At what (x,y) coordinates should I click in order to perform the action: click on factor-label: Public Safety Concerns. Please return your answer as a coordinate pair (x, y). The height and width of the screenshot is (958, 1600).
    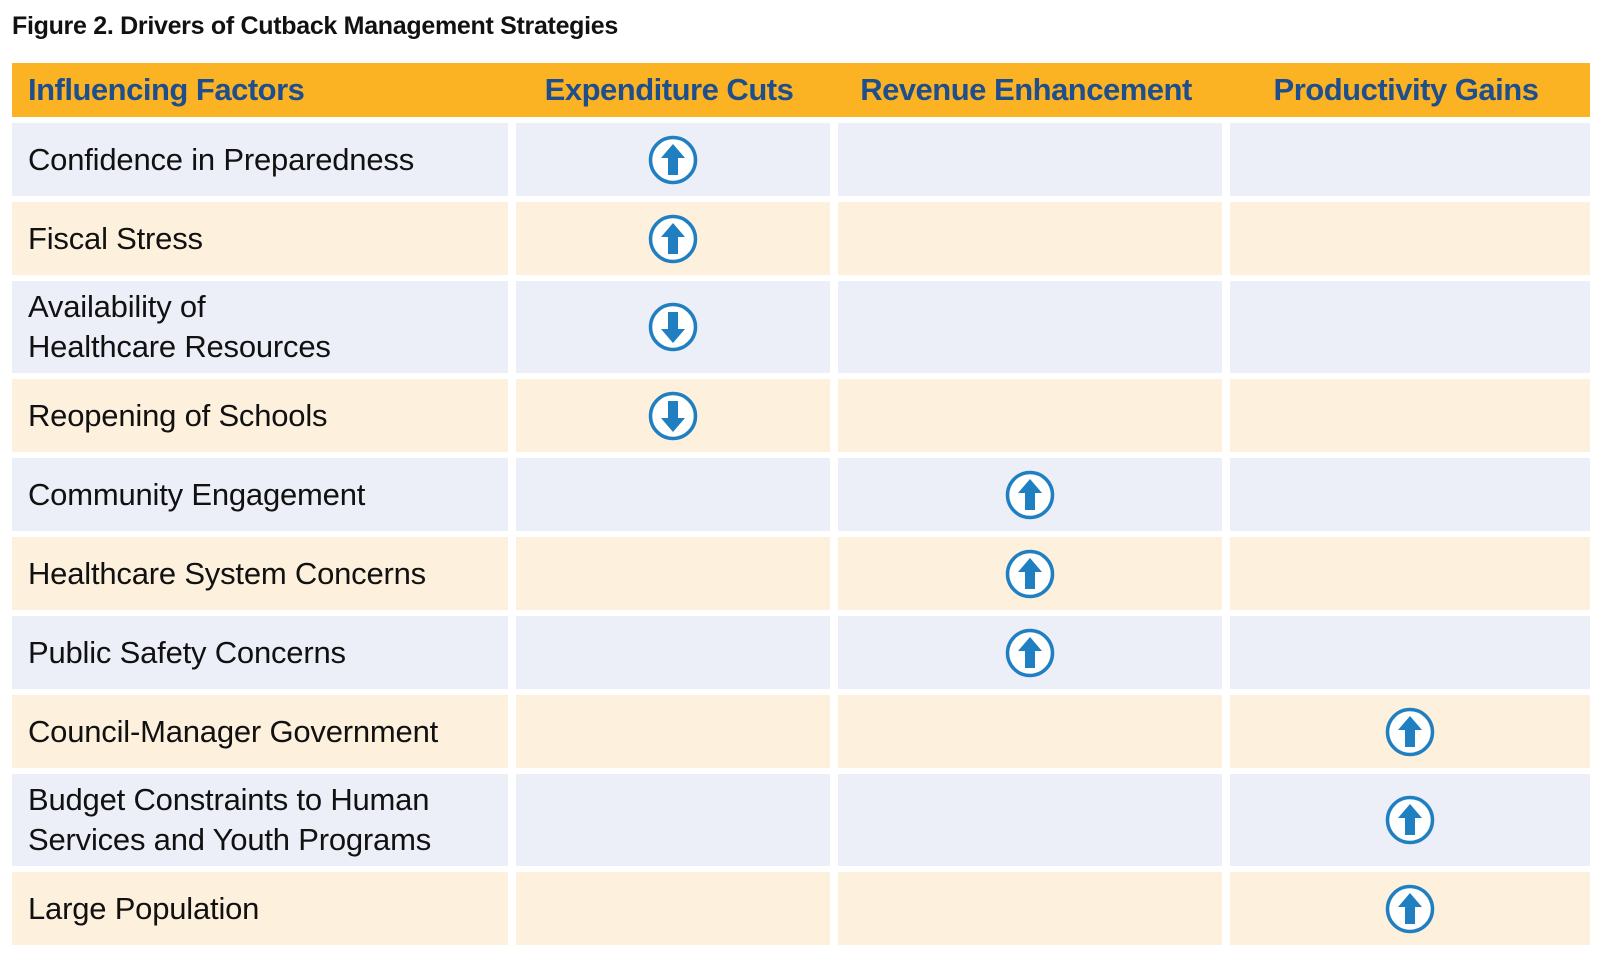
    Looking at the image, I should click on (187, 652).